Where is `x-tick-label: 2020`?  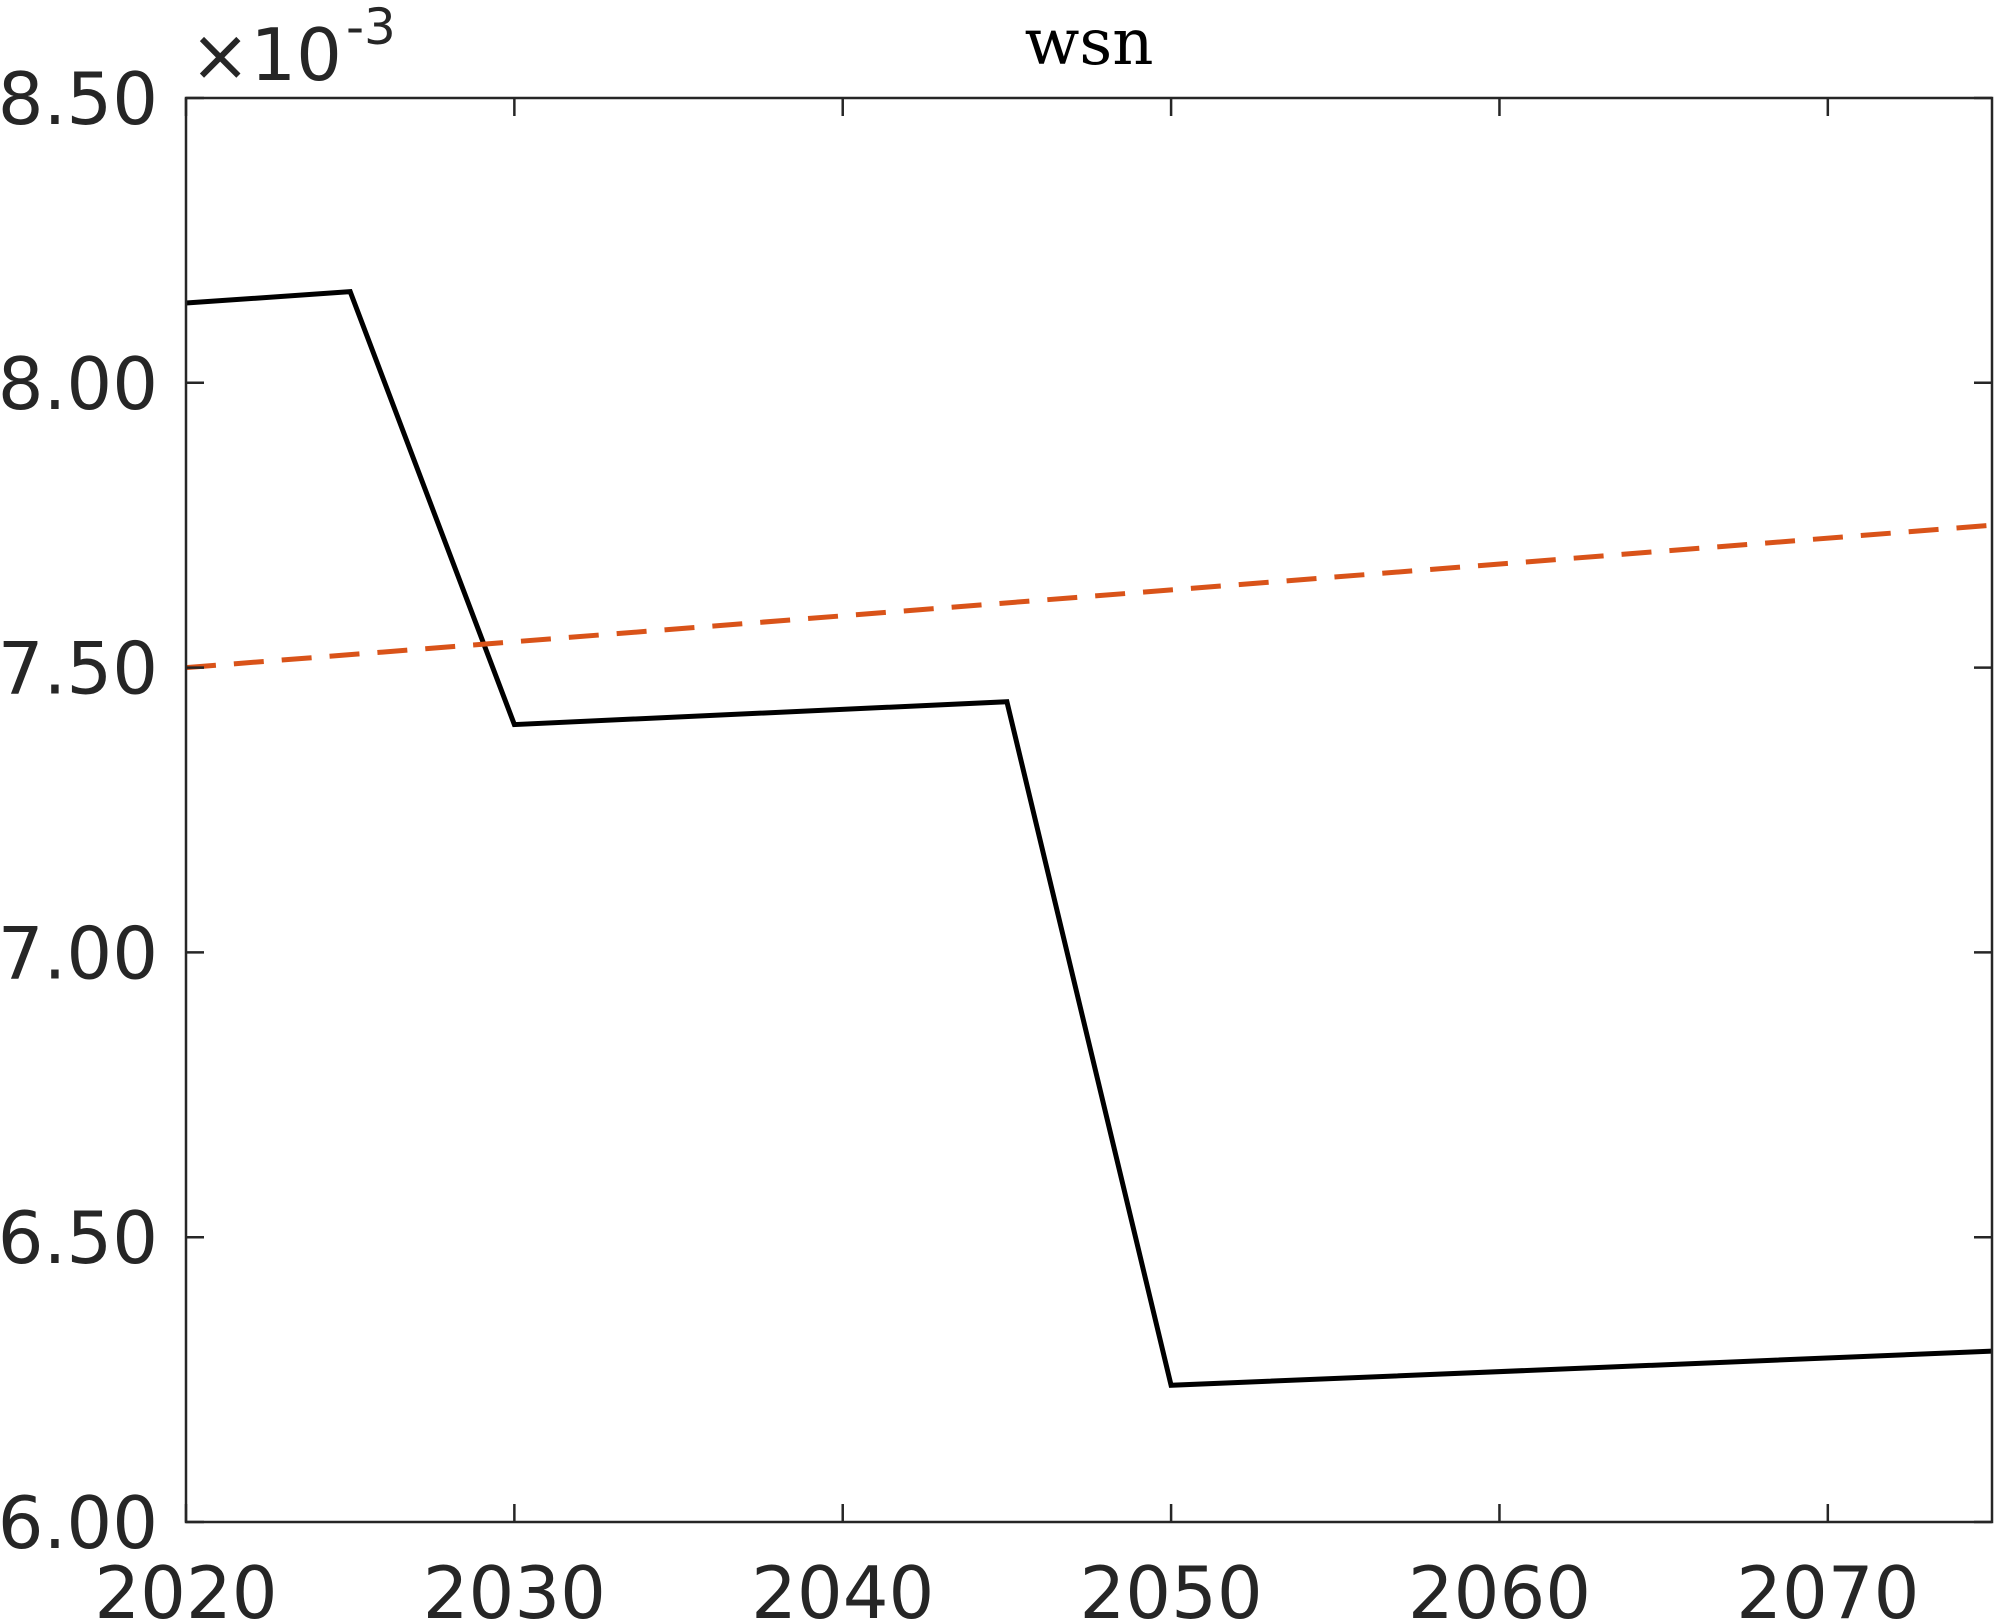 x-tick-label: 2020 is located at coordinates (185, 1586).